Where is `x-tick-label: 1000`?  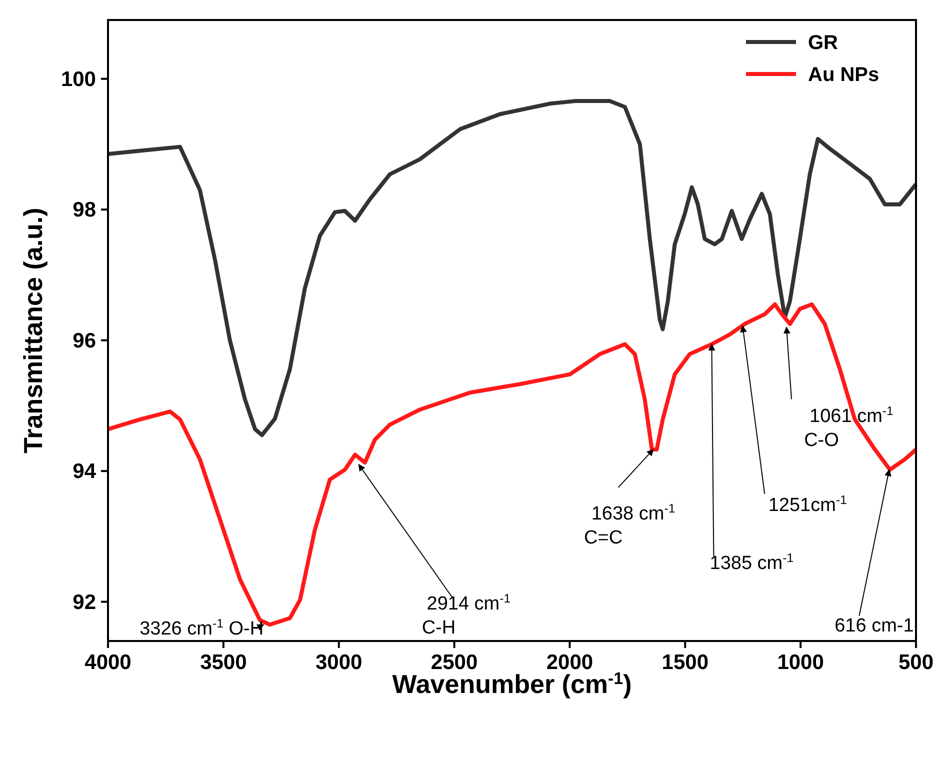 x-tick-label: 1000 is located at coordinates (800, 662).